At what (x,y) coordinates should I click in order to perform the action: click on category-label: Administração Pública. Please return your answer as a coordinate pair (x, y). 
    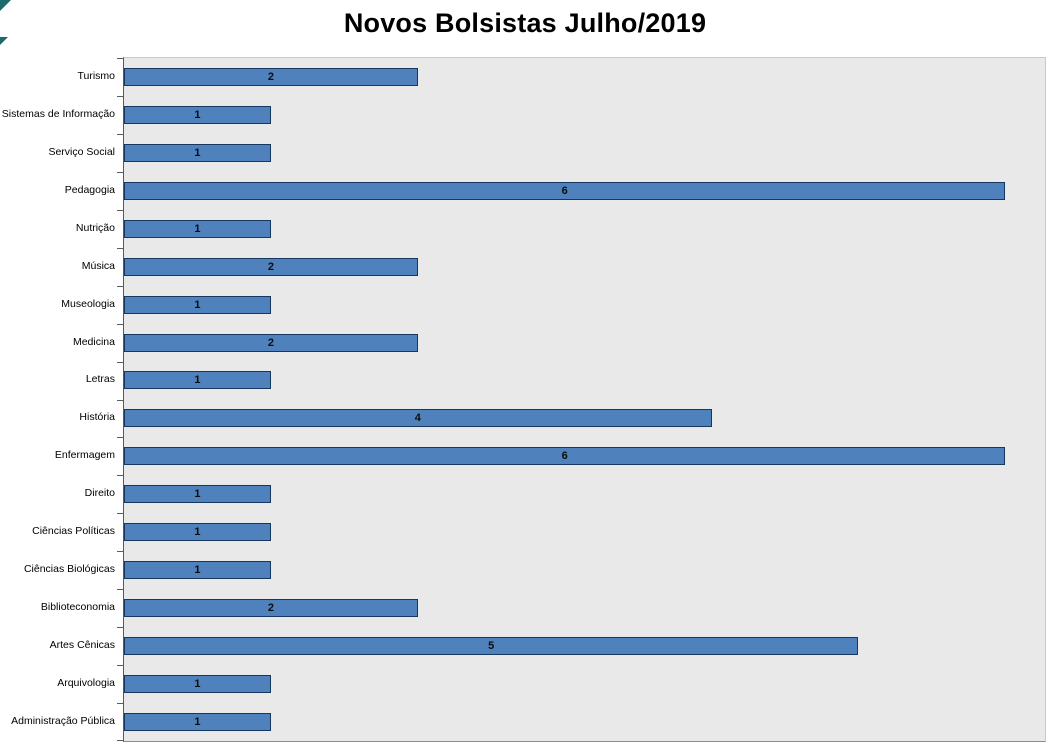
    Looking at the image, I should click on (63, 720).